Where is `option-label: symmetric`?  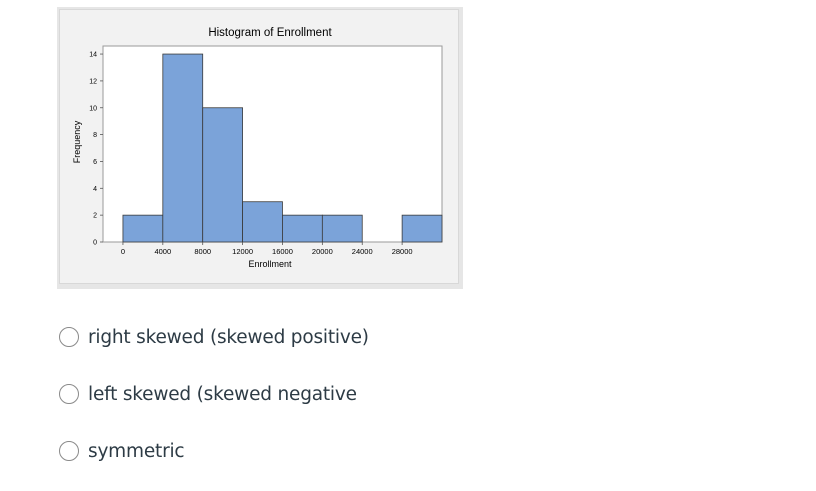 option-label: symmetric is located at coordinates (136, 451).